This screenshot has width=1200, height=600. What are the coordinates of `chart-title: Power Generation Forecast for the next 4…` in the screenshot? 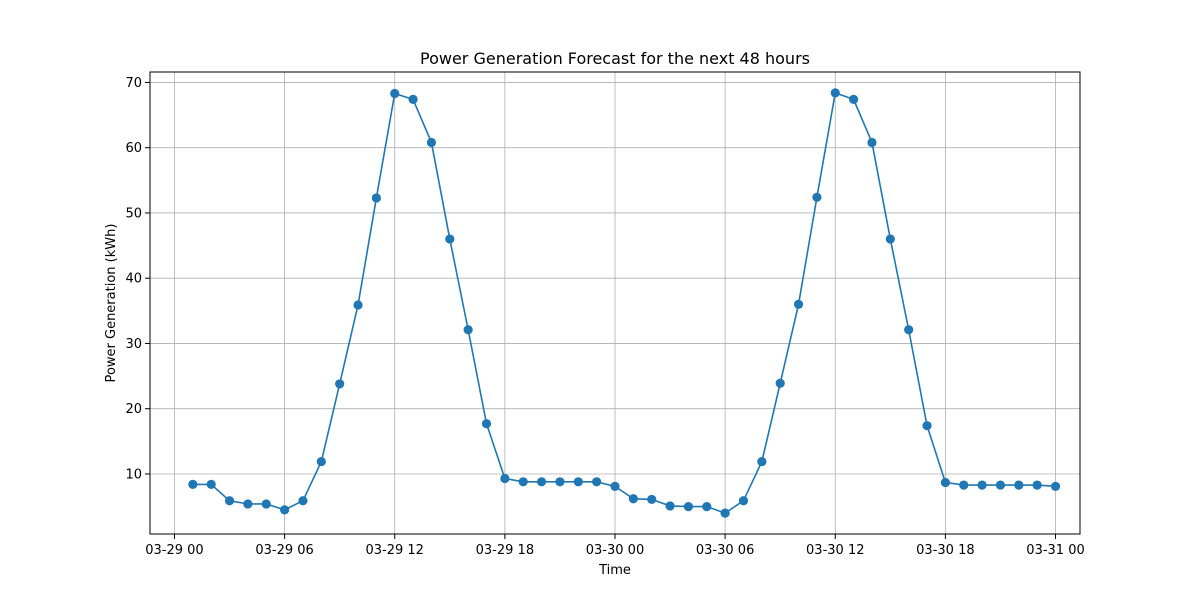 It's located at (615, 58).